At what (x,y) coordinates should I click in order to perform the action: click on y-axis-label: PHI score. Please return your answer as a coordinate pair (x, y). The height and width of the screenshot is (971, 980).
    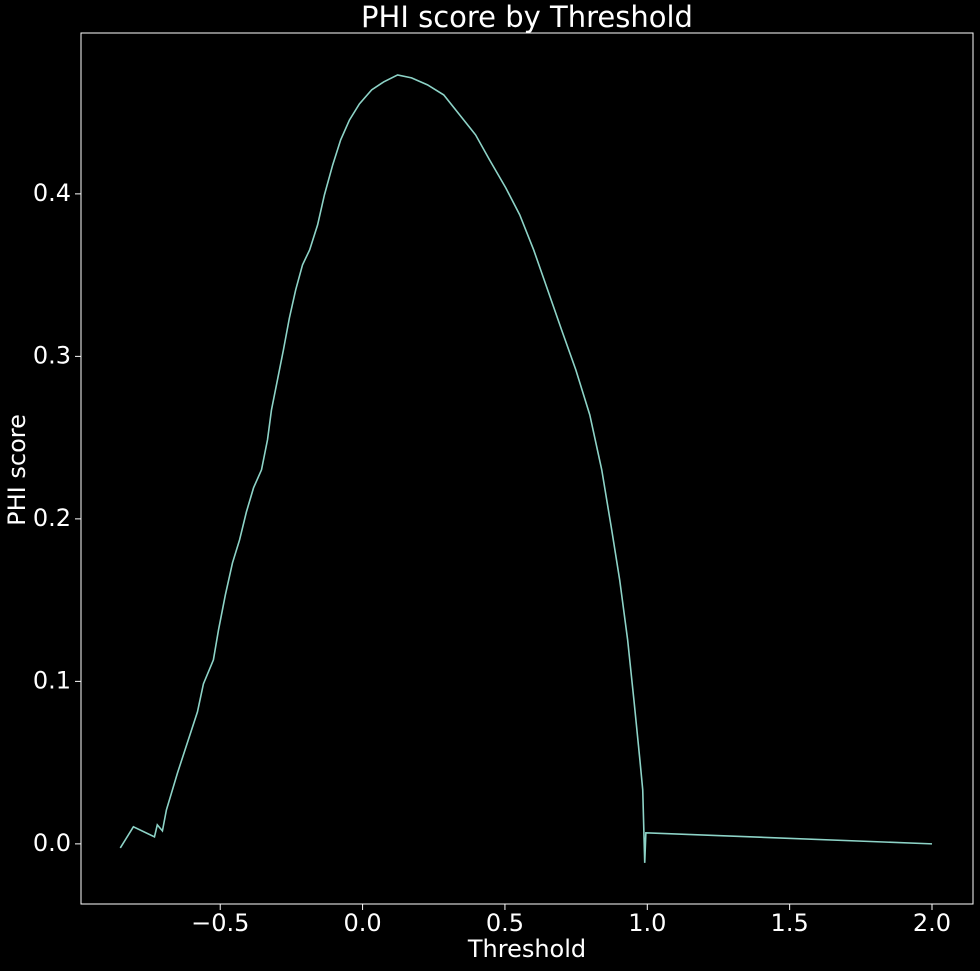
    Looking at the image, I should click on (17, 470).